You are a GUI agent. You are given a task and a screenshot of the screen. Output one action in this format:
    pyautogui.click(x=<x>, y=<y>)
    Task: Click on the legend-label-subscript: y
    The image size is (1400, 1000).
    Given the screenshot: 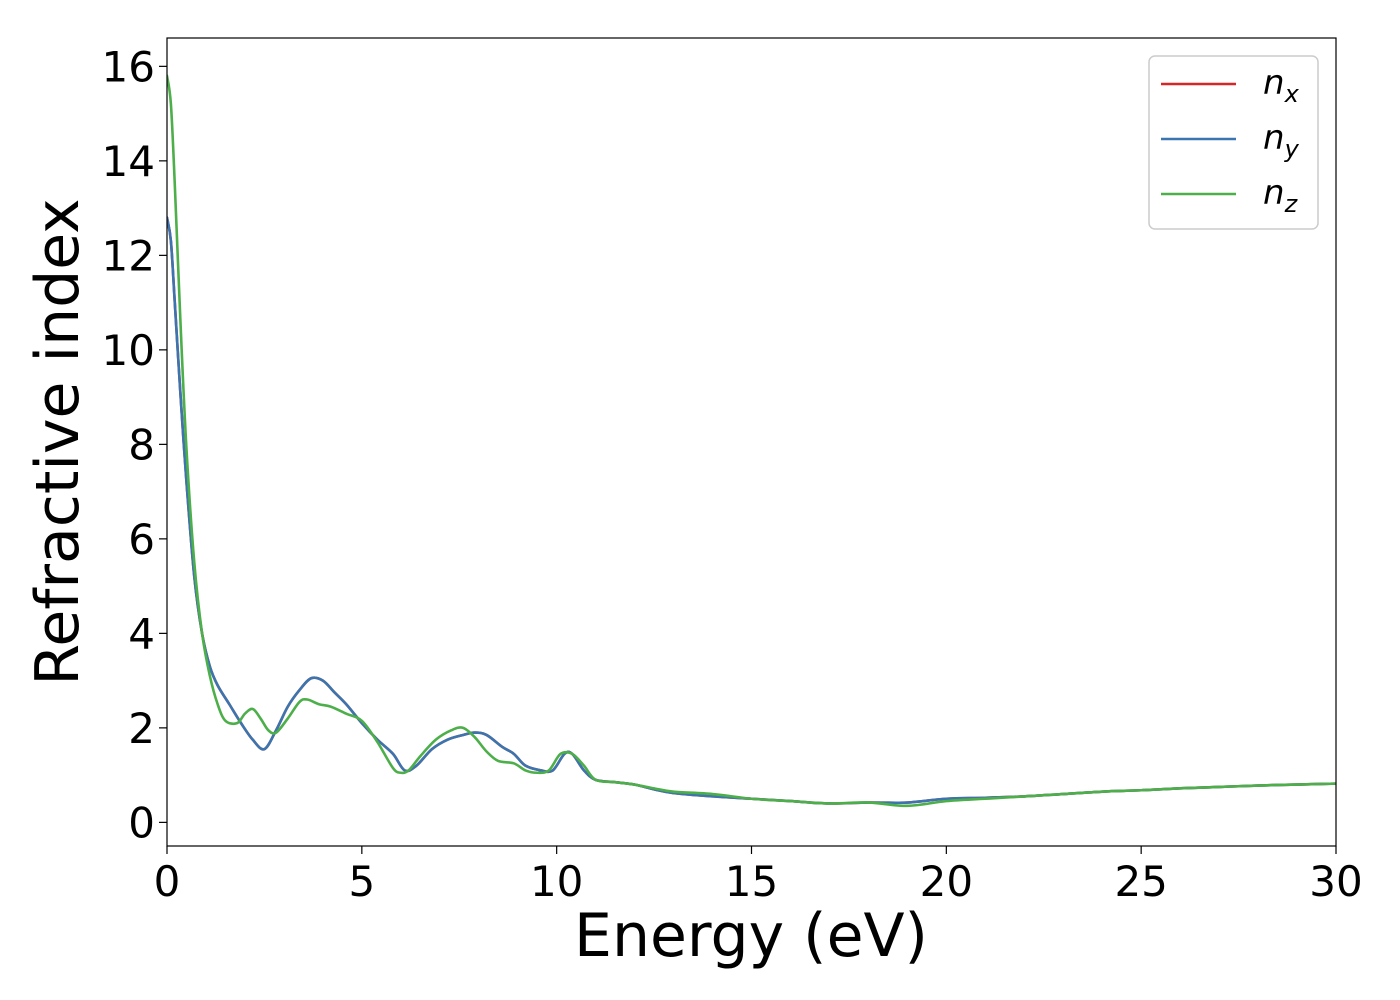 What is the action you would take?
    pyautogui.click(x=1292, y=149)
    